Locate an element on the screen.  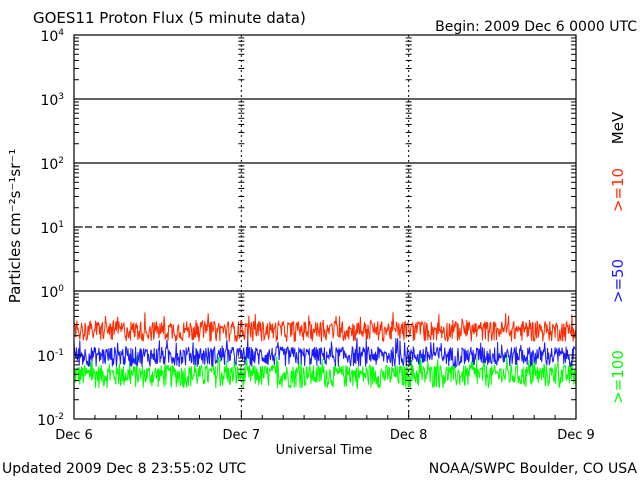
legend-unit: MeV is located at coordinates (618, 127).